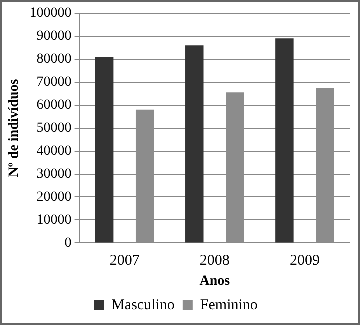  I want to click on x-axis-title: Anos, so click(215, 282).